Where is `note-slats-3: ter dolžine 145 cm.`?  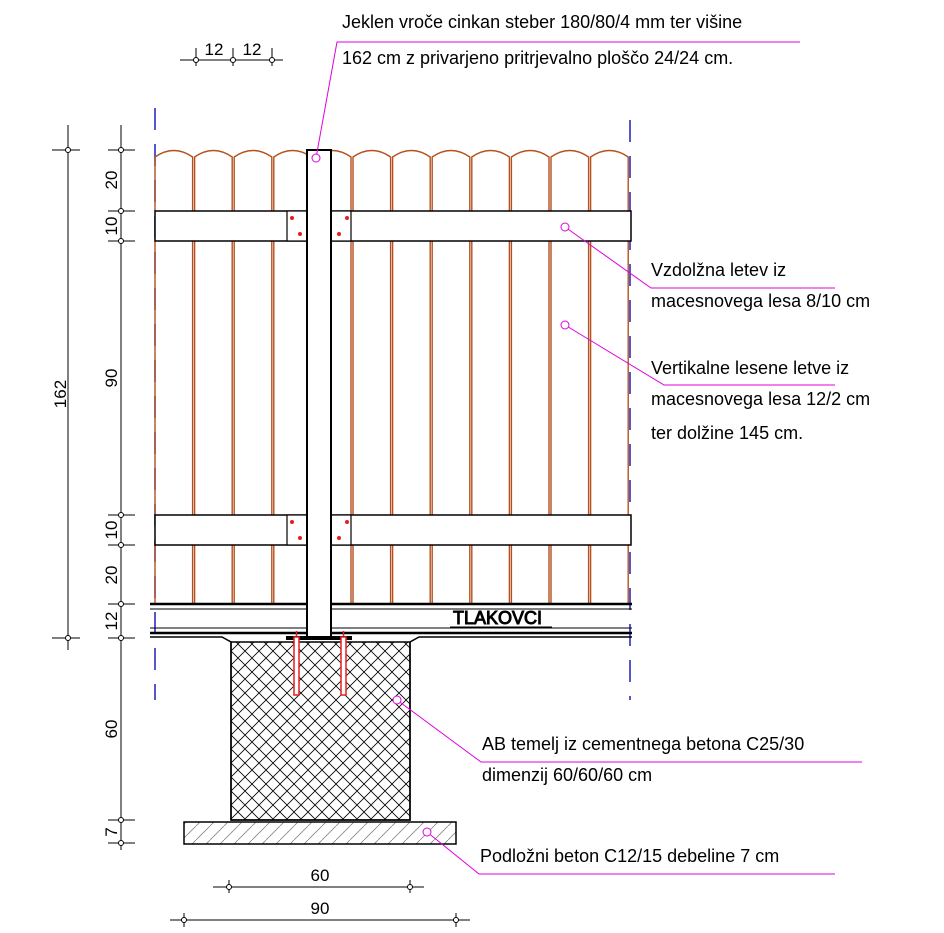
note-slats-3: ter dolžine 145 cm. is located at coordinates (727, 433).